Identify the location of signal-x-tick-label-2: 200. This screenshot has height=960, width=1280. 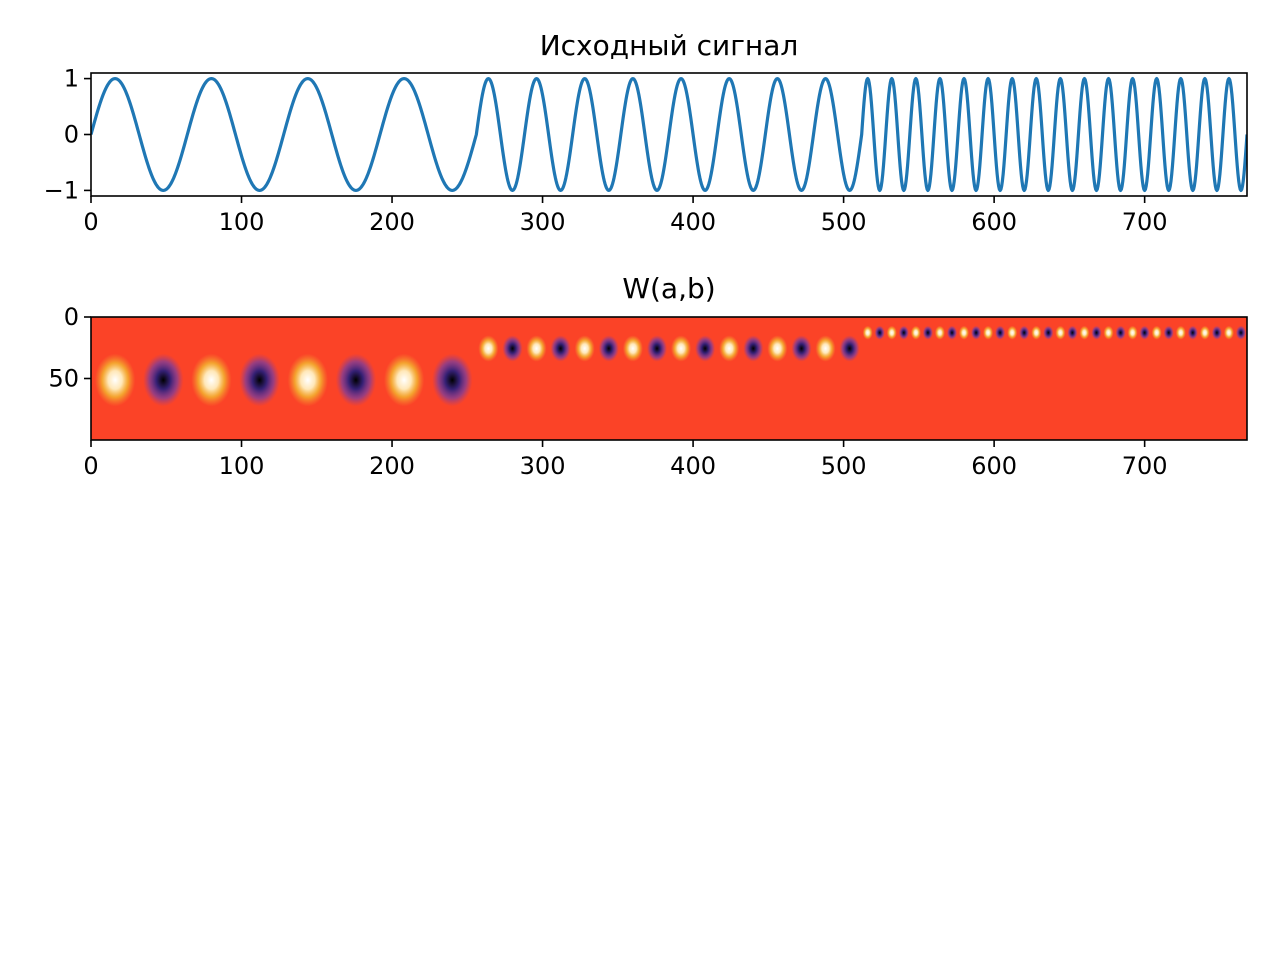
(392, 222).